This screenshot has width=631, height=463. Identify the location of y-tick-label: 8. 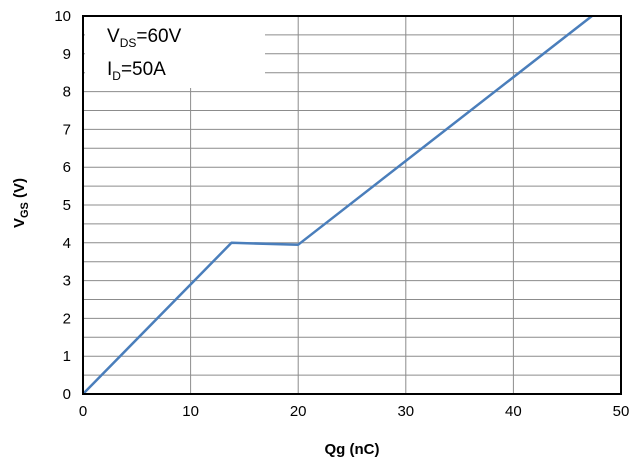
(67, 92).